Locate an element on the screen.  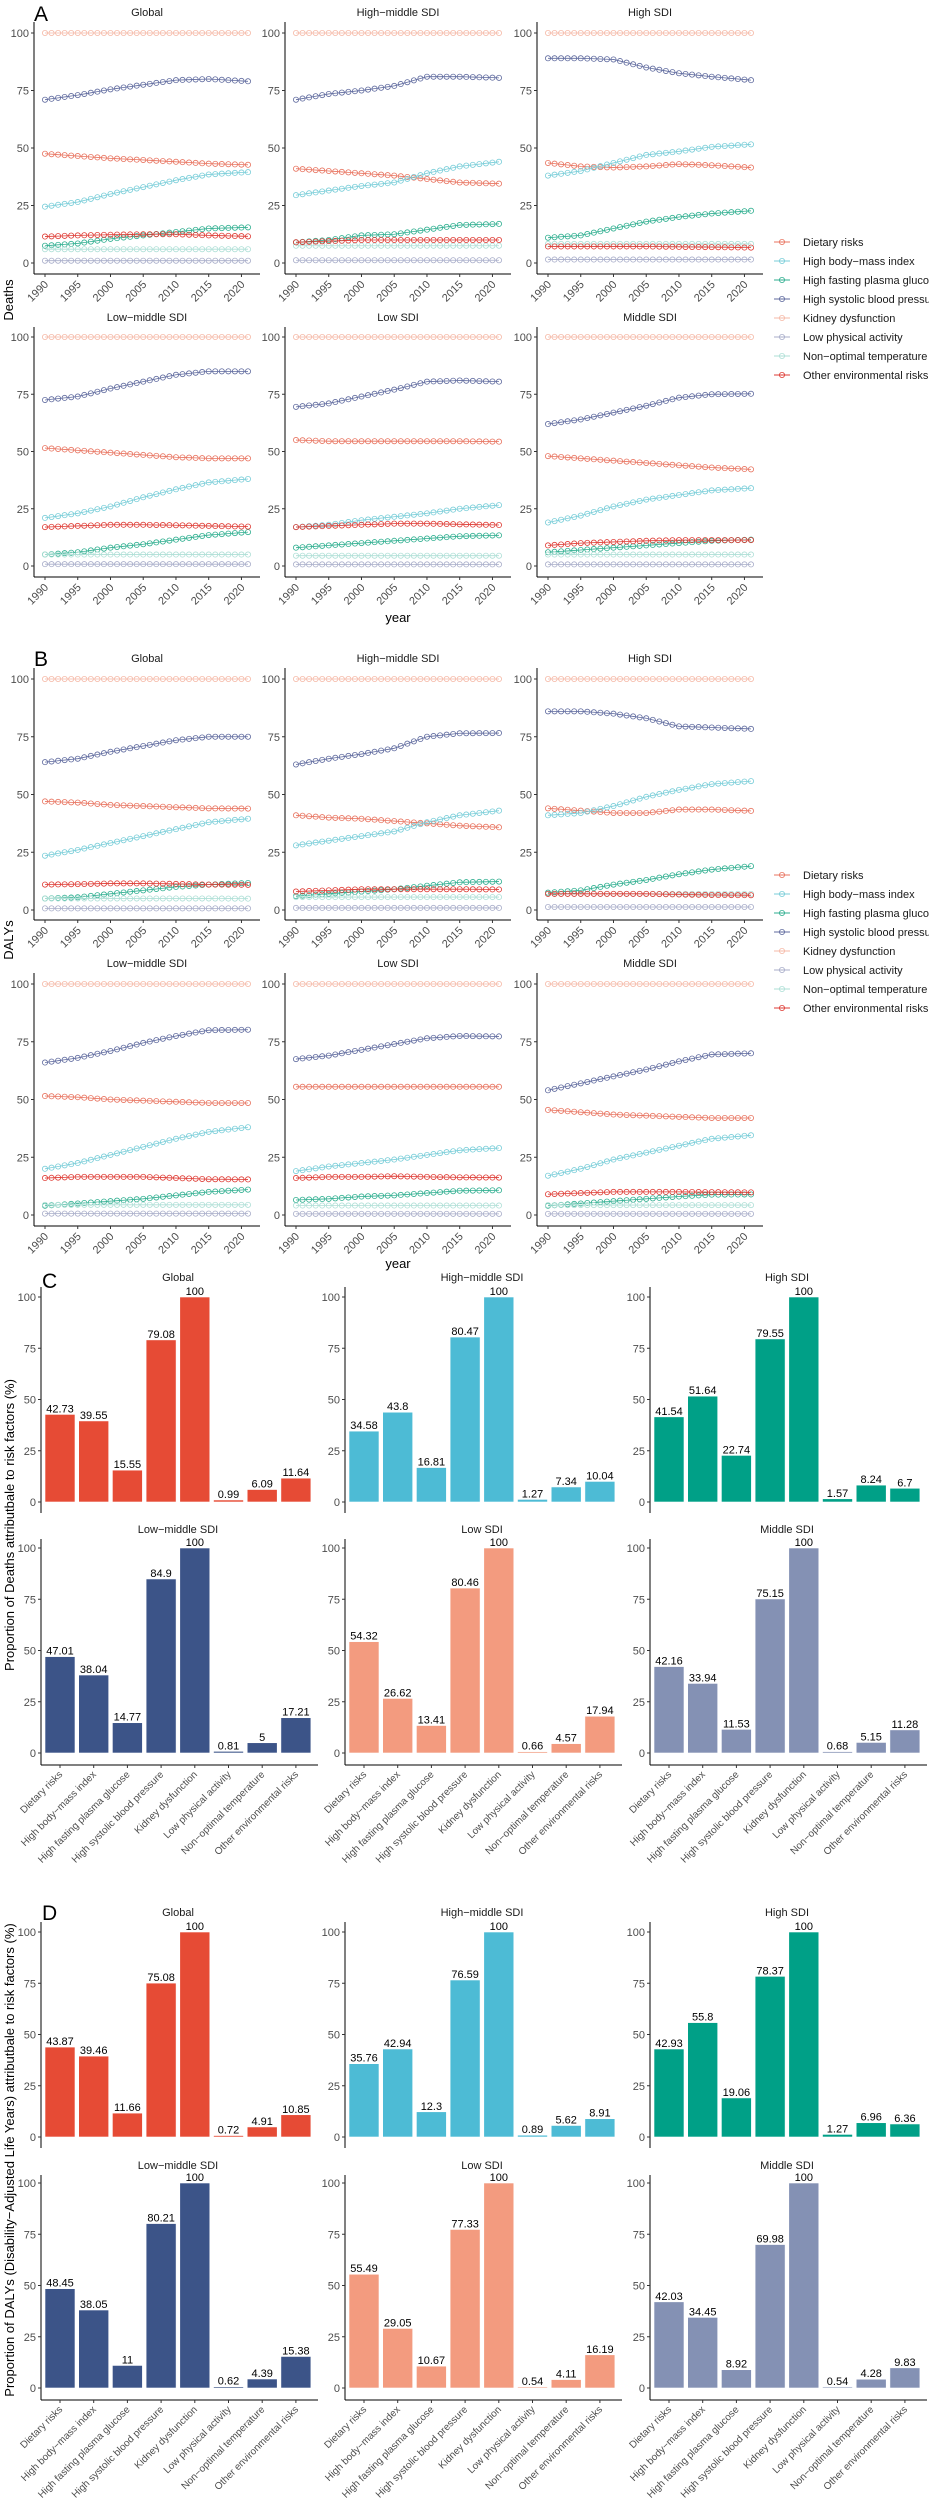
bar-value-label: 1.27 is located at coordinates (837, 2129).